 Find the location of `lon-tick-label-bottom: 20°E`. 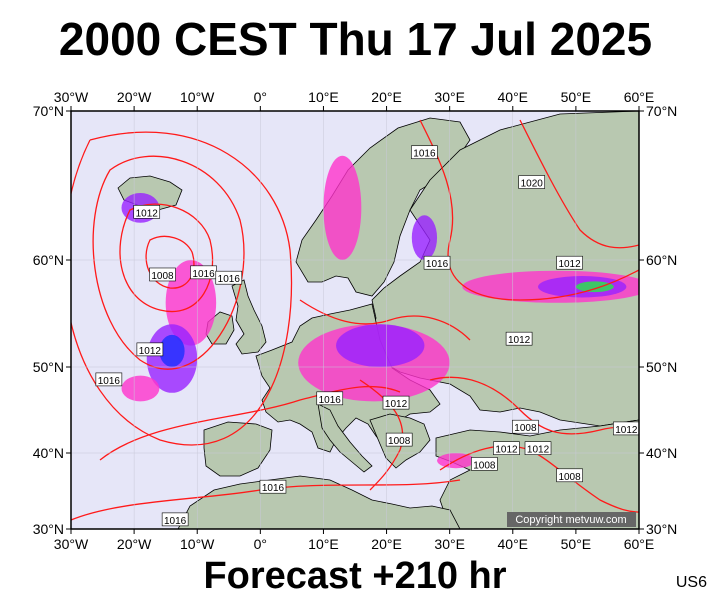

lon-tick-label-bottom: 20°E is located at coordinates (386, 544).